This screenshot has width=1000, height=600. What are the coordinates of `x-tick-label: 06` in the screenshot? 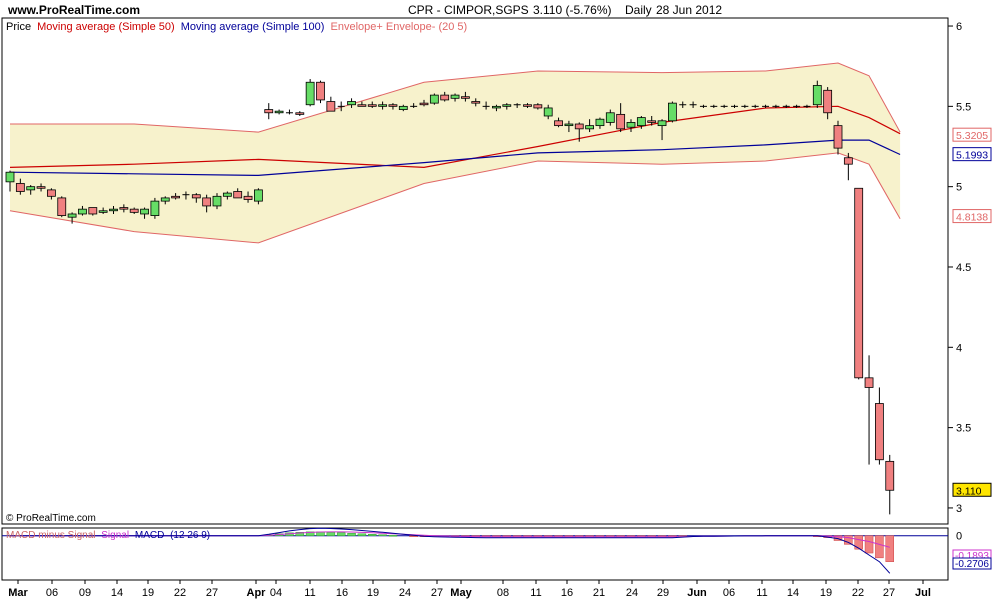 It's located at (729, 593).